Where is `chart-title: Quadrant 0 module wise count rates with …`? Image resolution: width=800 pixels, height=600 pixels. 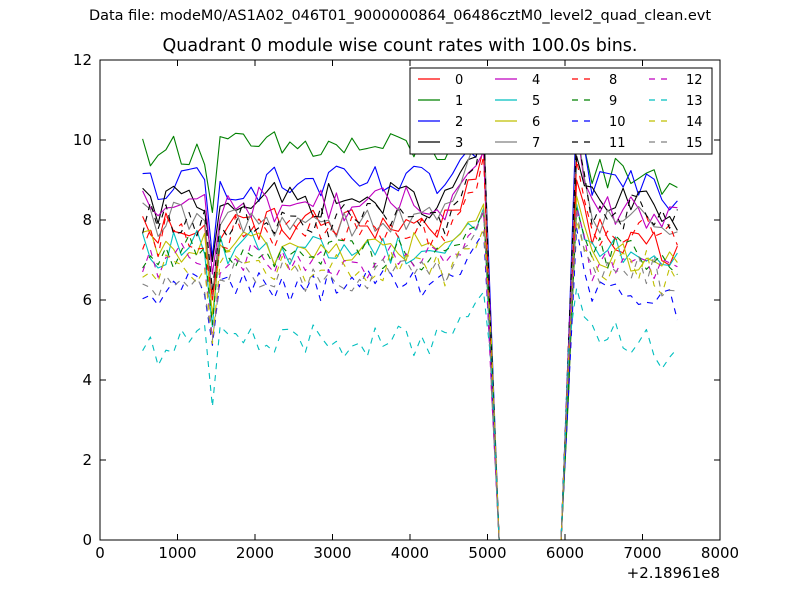 chart-title: Quadrant 0 module wise count rates with … is located at coordinates (400, 46).